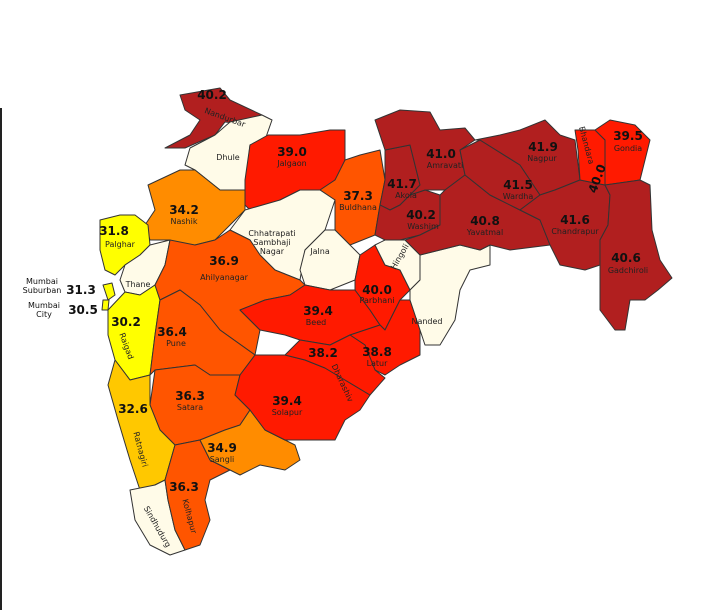  I want to click on district-name-wardha: Wardha, so click(518, 196).